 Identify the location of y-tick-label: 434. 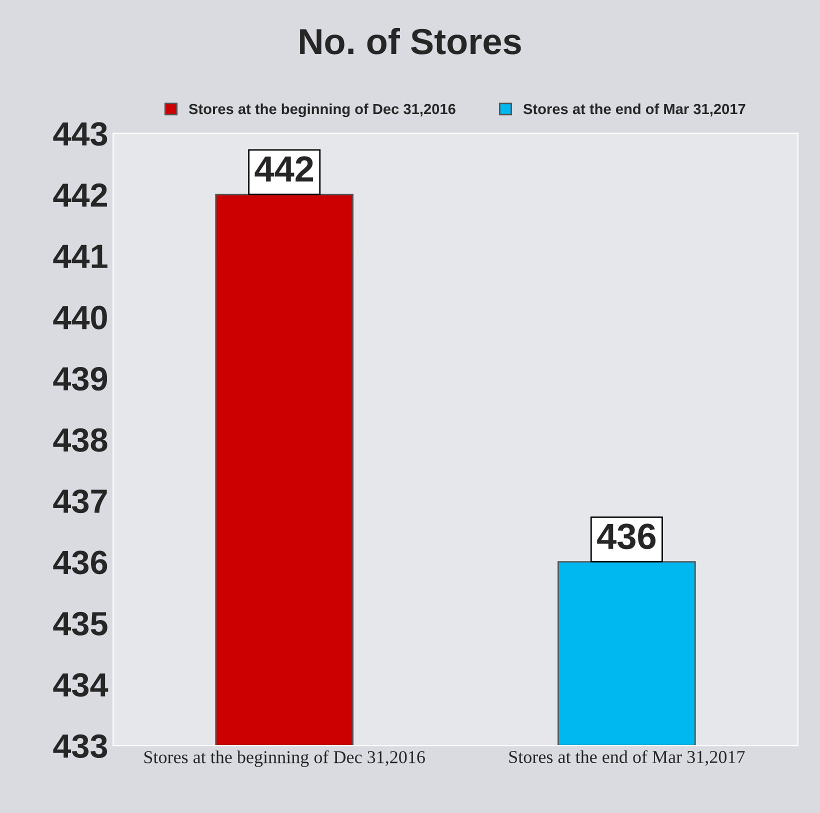
(80, 685).